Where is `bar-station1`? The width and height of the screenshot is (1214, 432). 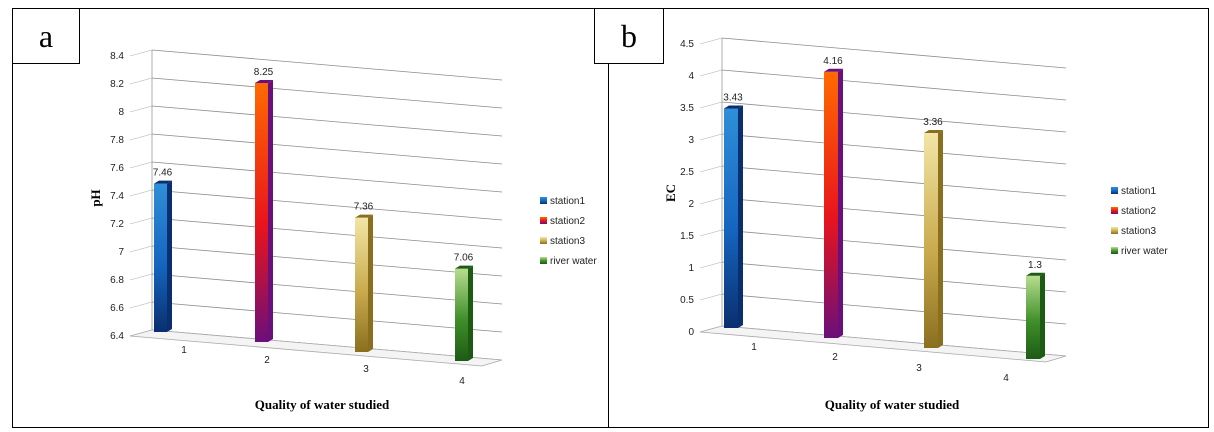 bar-station1 is located at coordinates (731, 218).